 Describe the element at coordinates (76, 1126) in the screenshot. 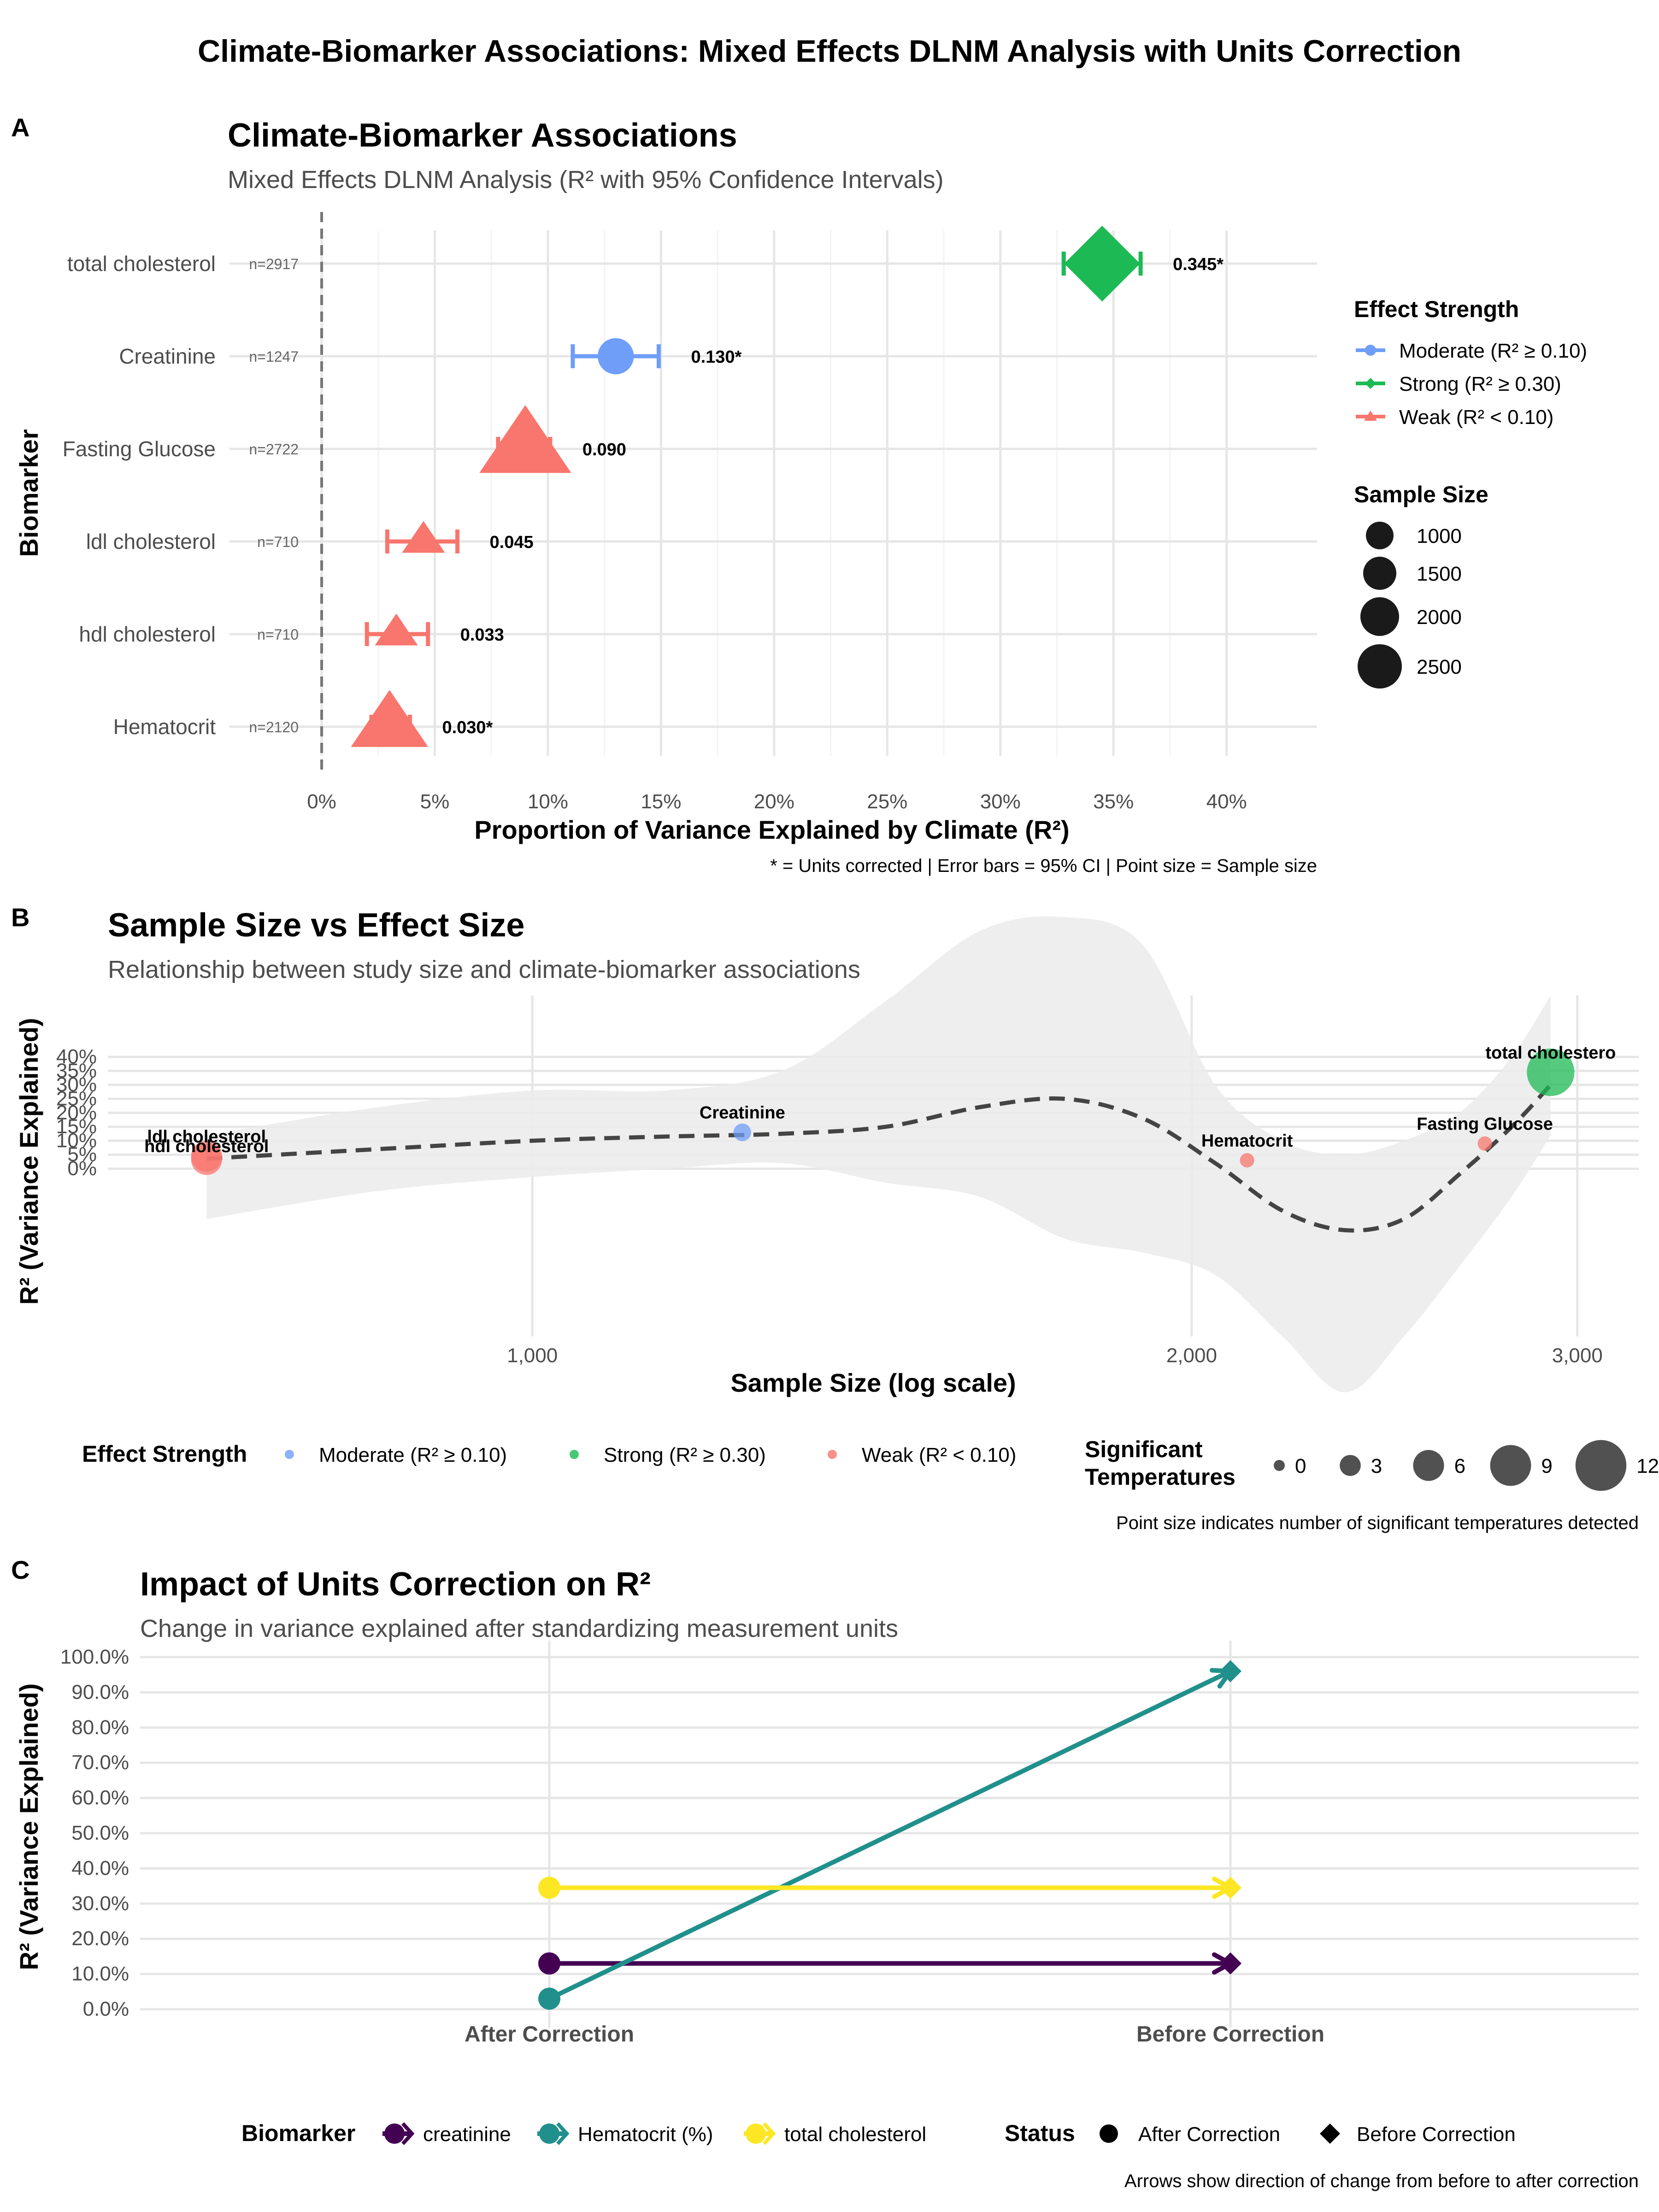

I see `panel-b-y-tick-label: 15%` at that location.